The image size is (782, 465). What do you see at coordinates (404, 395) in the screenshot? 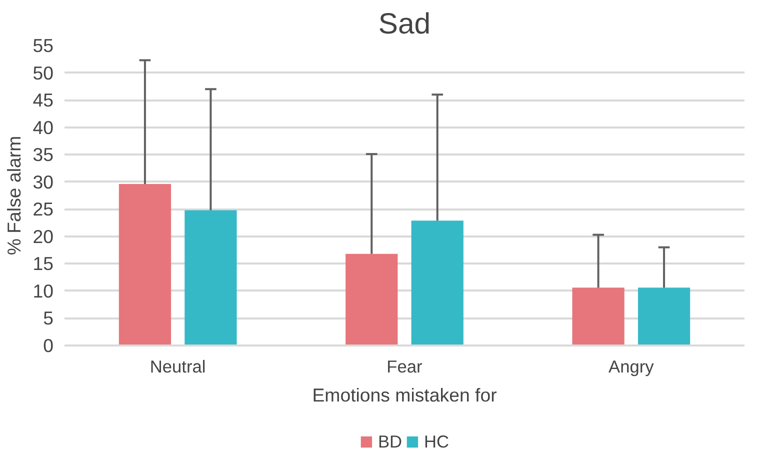
I see `x-axis-title: Emotions mistaken for` at bounding box center [404, 395].